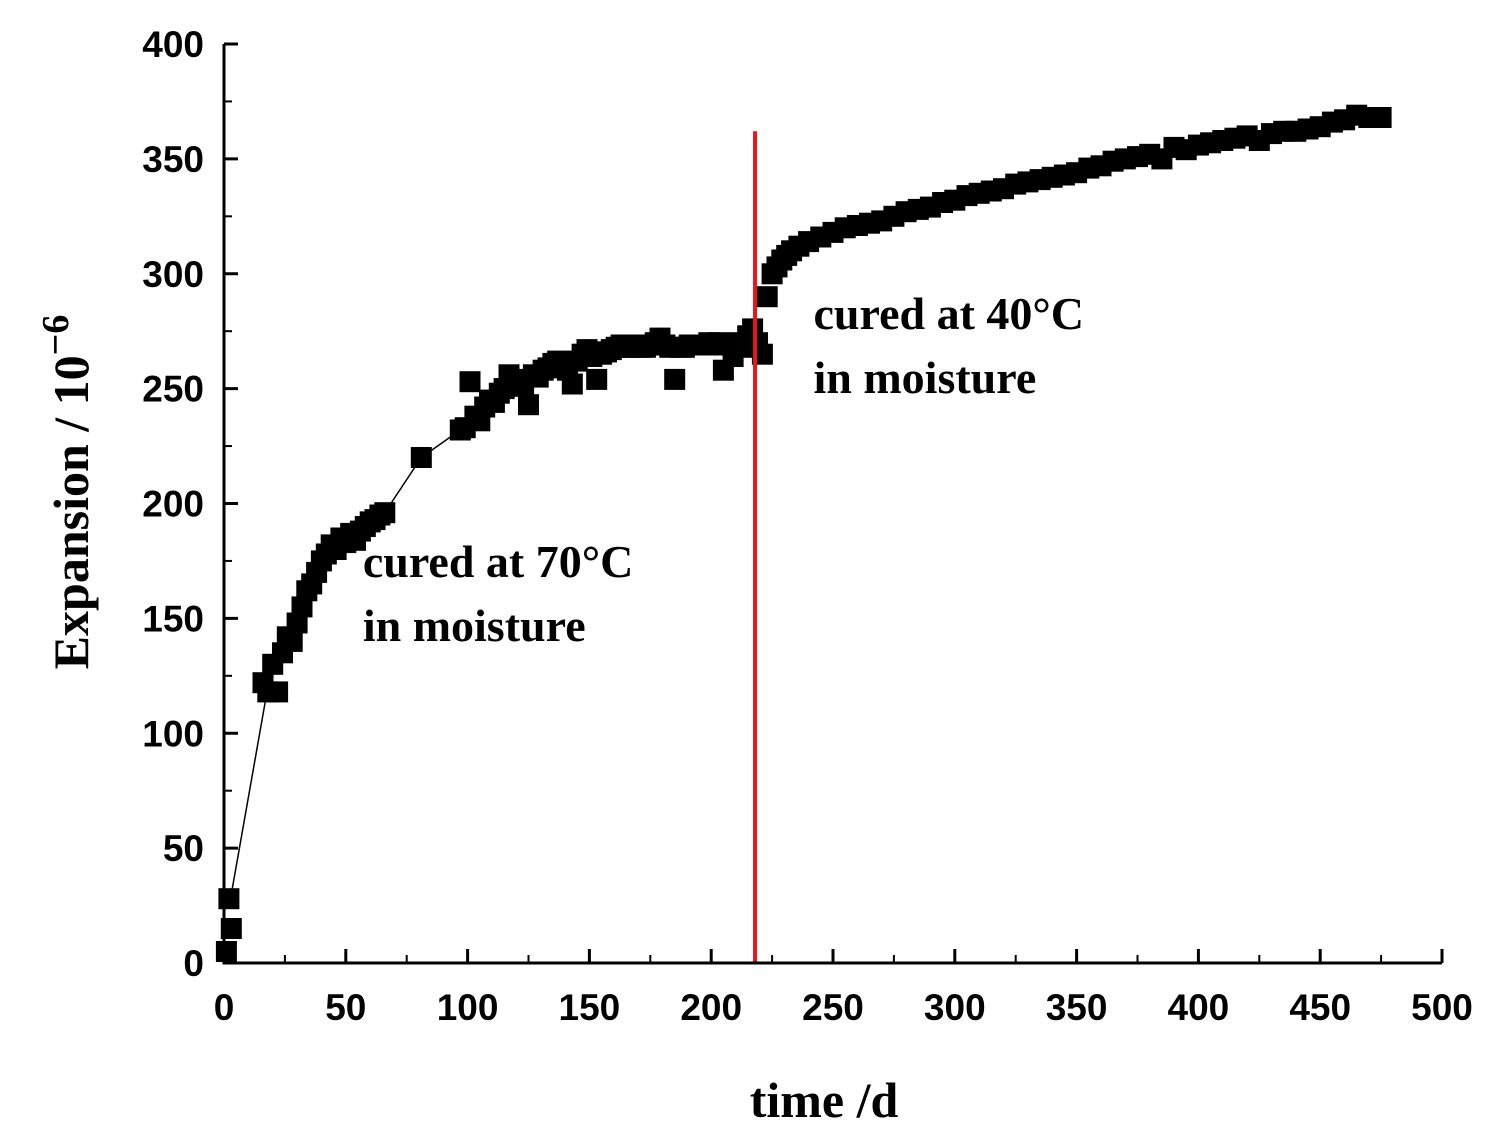 Image resolution: width=1499 pixels, height=1139 pixels. What do you see at coordinates (711, 1007) in the screenshot?
I see `x-tick-label: 200` at bounding box center [711, 1007].